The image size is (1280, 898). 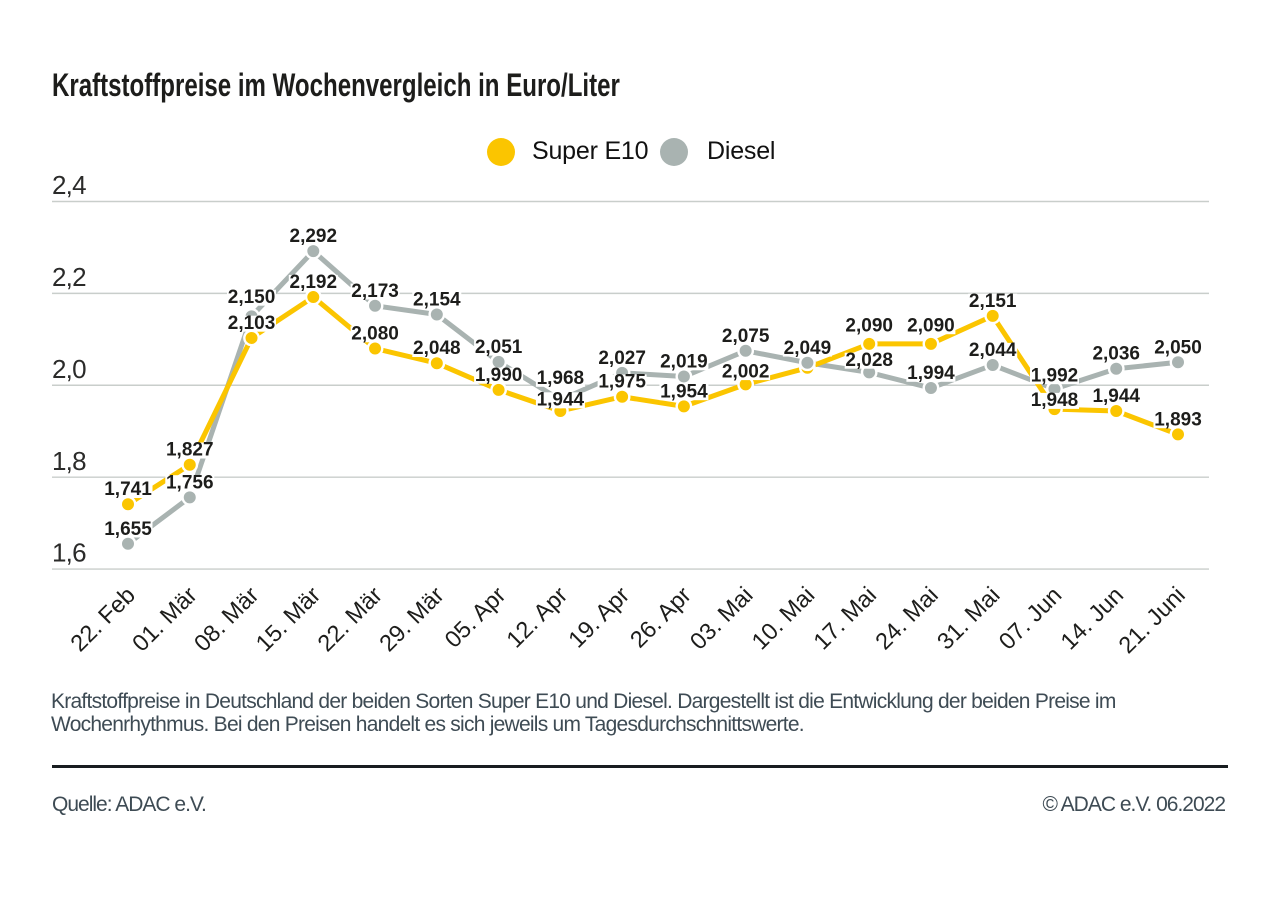 What do you see at coordinates (906, 618) in the screenshot?
I see `svg-text: 24. Mai` at bounding box center [906, 618].